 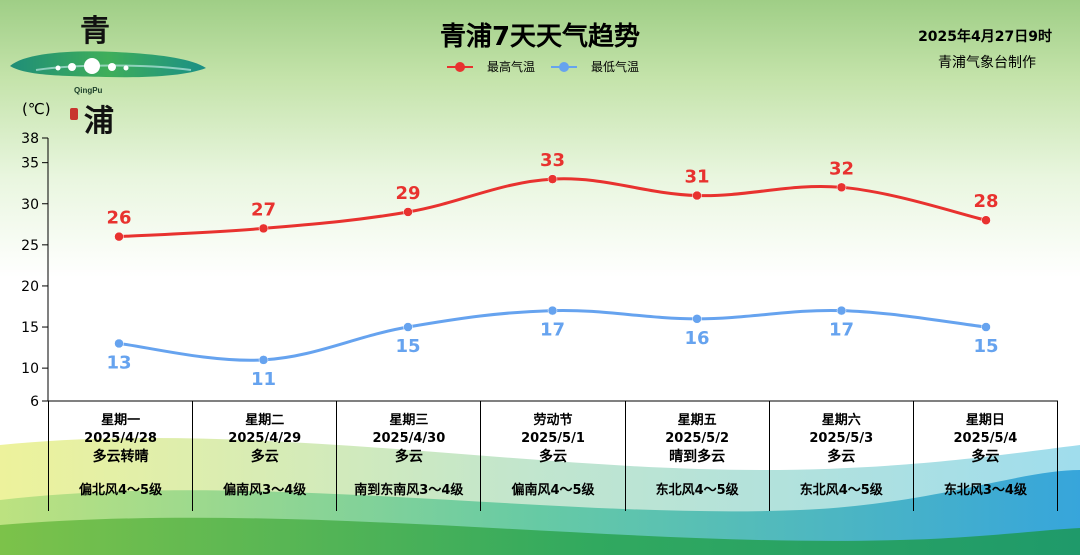 I want to click on day-column: 星期五 2025/5/2 晴到多云东北风4～5级, so click(x=696, y=456).